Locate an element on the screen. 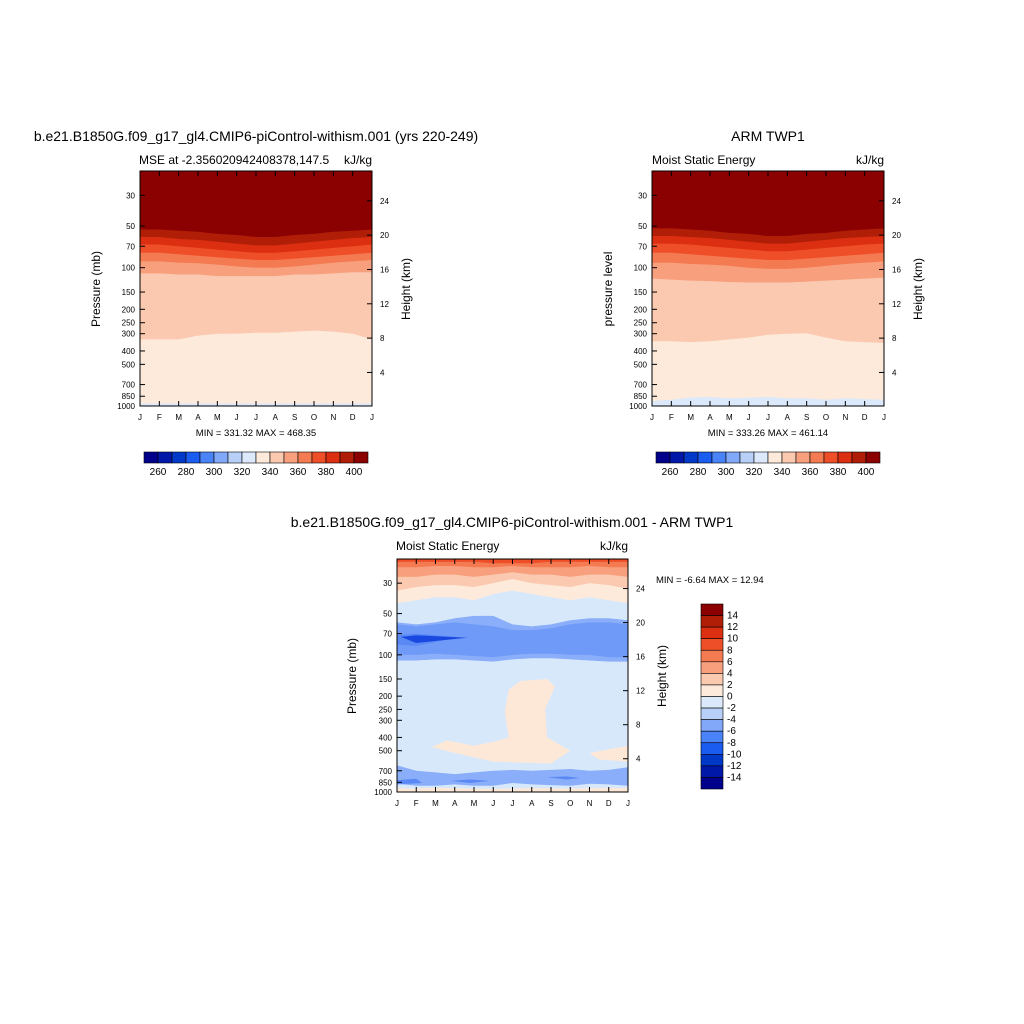 This screenshot has width=1024, height=1024. obs-ytick-label: 200 is located at coordinates (641, 309).